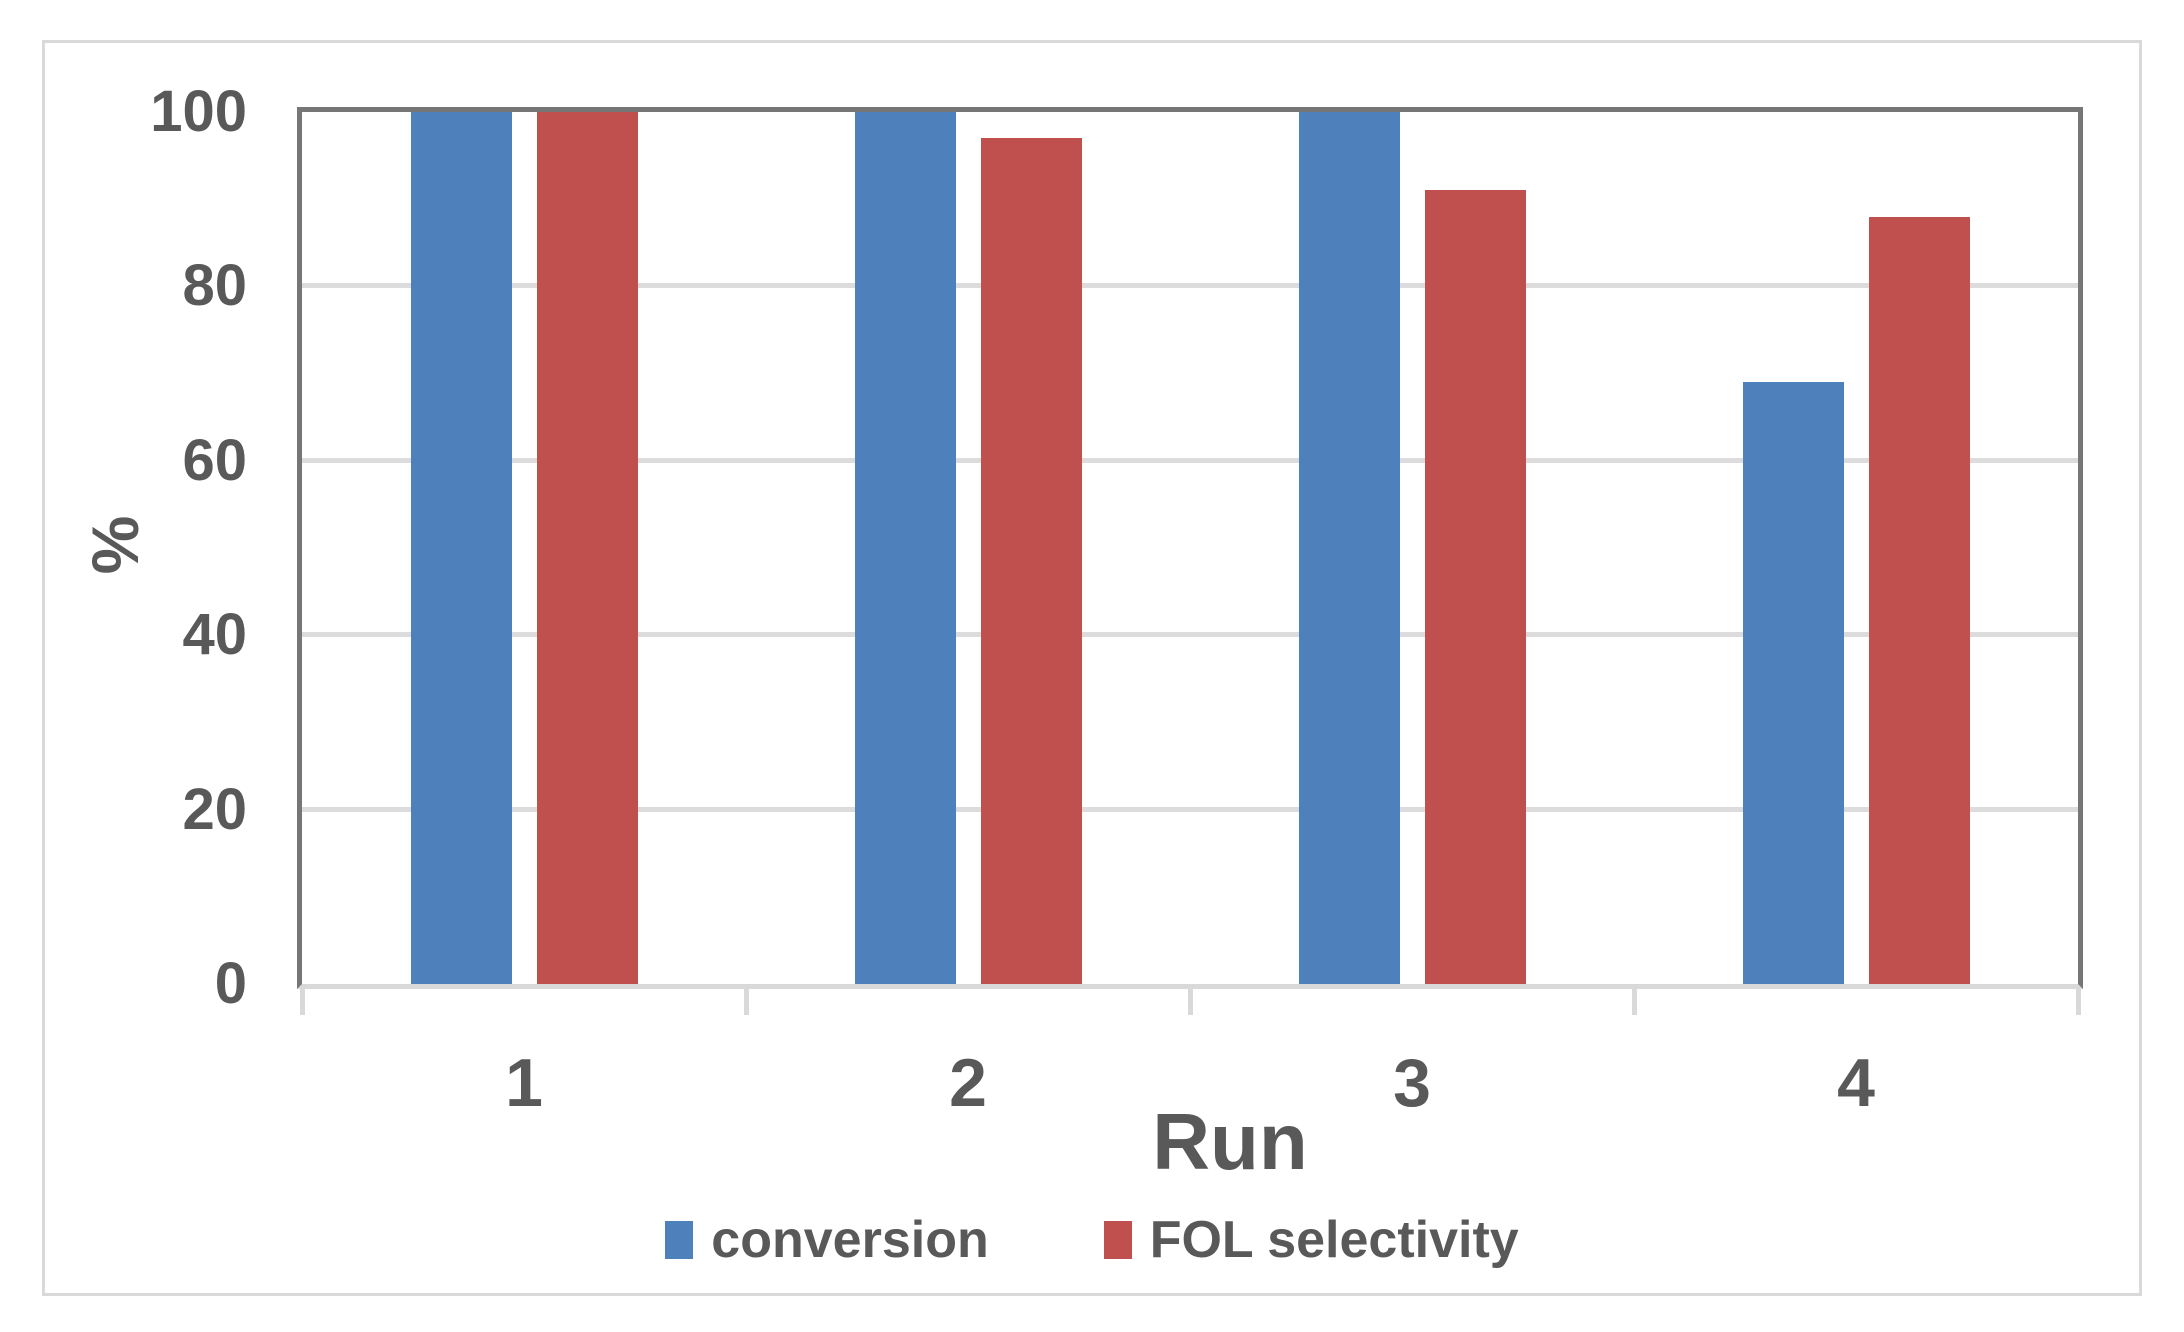 The height and width of the screenshot is (1332, 2184). What do you see at coordinates (214, 809) in the screenshot?
I see `y-tick-label-20: 20` at bounding box center [214, 809].